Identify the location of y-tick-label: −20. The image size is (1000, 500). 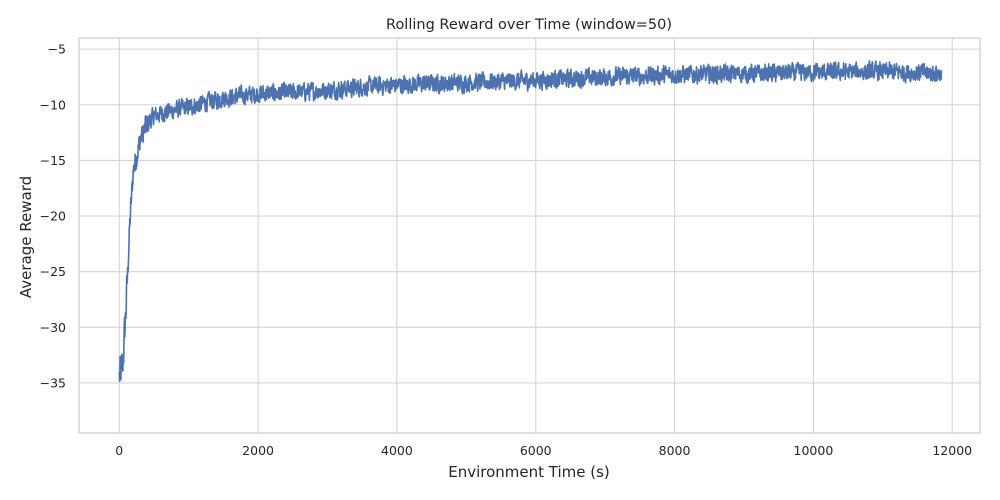
(53, 216).